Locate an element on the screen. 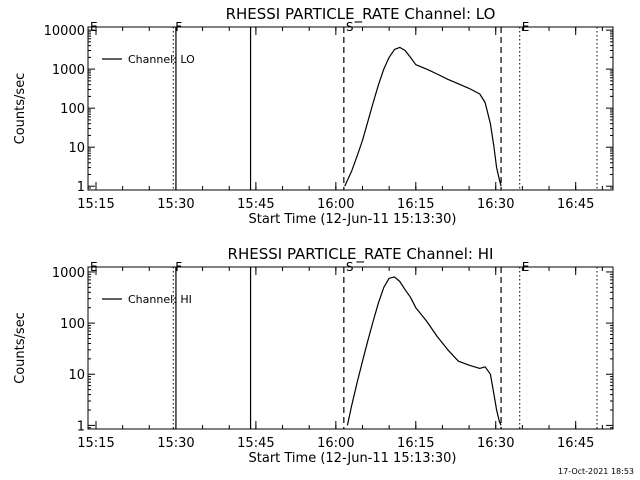 This screenshot has width=640, height=480. chart-title: RHESSI PARTICLE_RATE Channel: LO is located at coordinates (361, 14).